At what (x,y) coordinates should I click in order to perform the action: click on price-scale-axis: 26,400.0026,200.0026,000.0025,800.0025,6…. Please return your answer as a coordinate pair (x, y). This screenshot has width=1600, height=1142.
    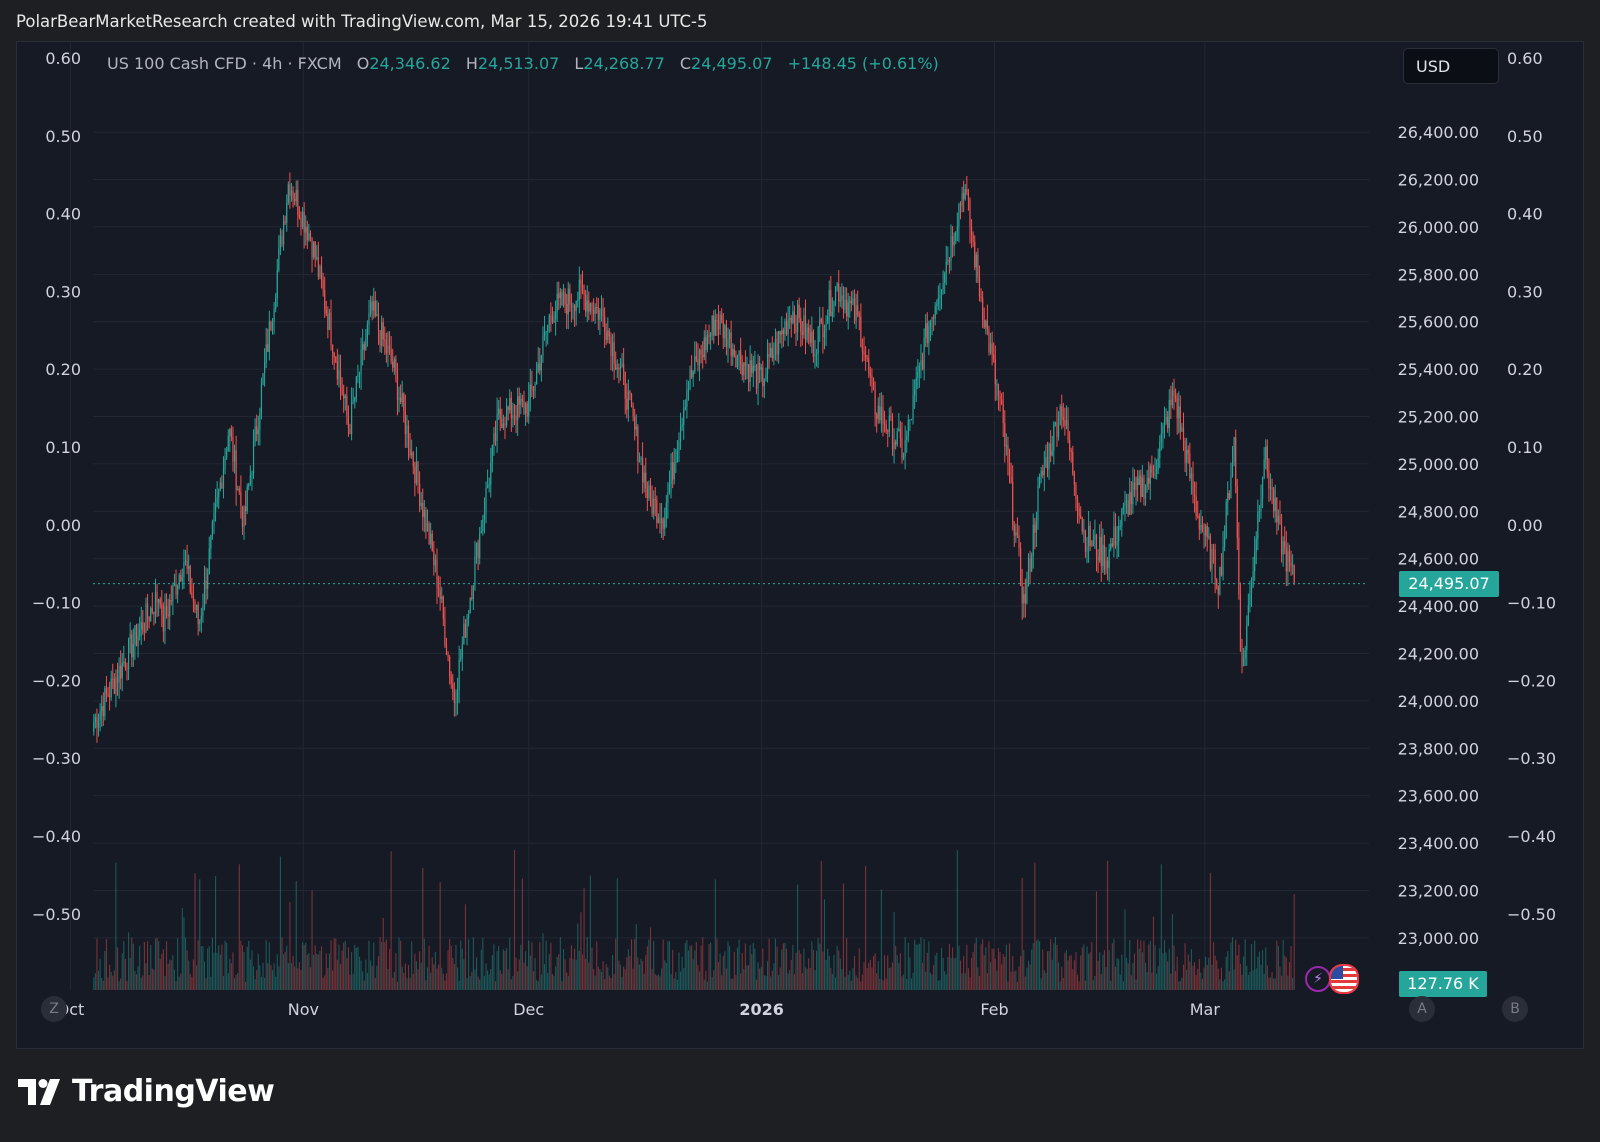
    Looking at the image, I should click on (1438, 535).